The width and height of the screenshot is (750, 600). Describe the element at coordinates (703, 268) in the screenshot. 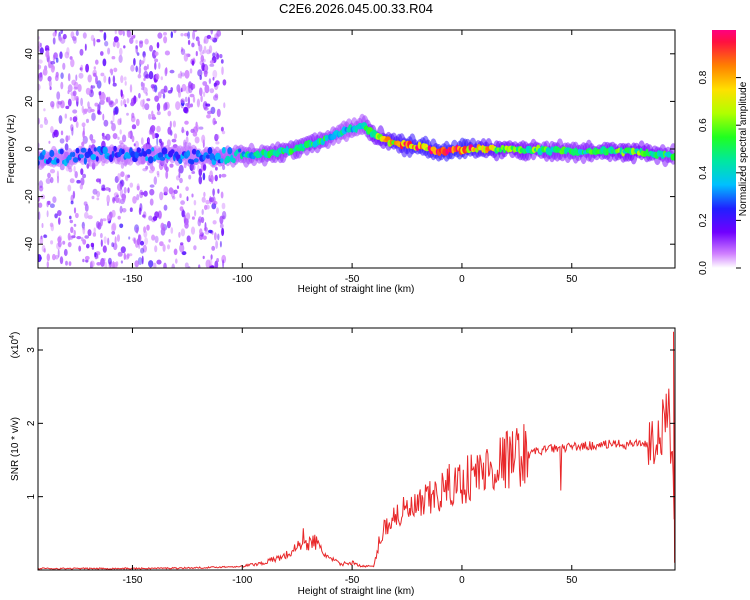

I see `colorbar-tick-label: 0.0` at that location.